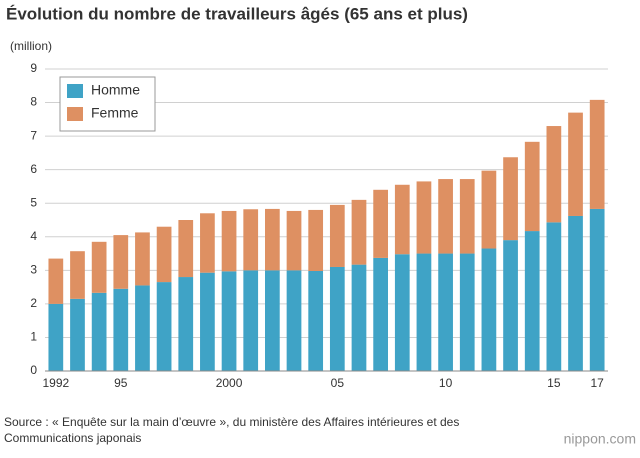  Describe the element at coordinates (554, 383) in the screenshot. I see `x-tick-label: 15` at that location.